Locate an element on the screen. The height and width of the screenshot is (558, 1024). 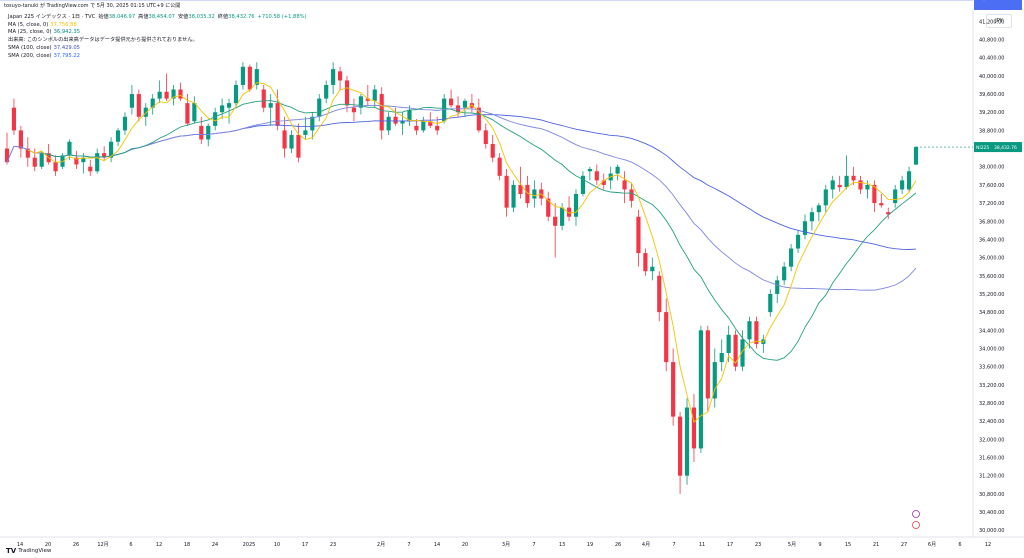
x-tick-label: 26 is located at coordinates (618, 545).